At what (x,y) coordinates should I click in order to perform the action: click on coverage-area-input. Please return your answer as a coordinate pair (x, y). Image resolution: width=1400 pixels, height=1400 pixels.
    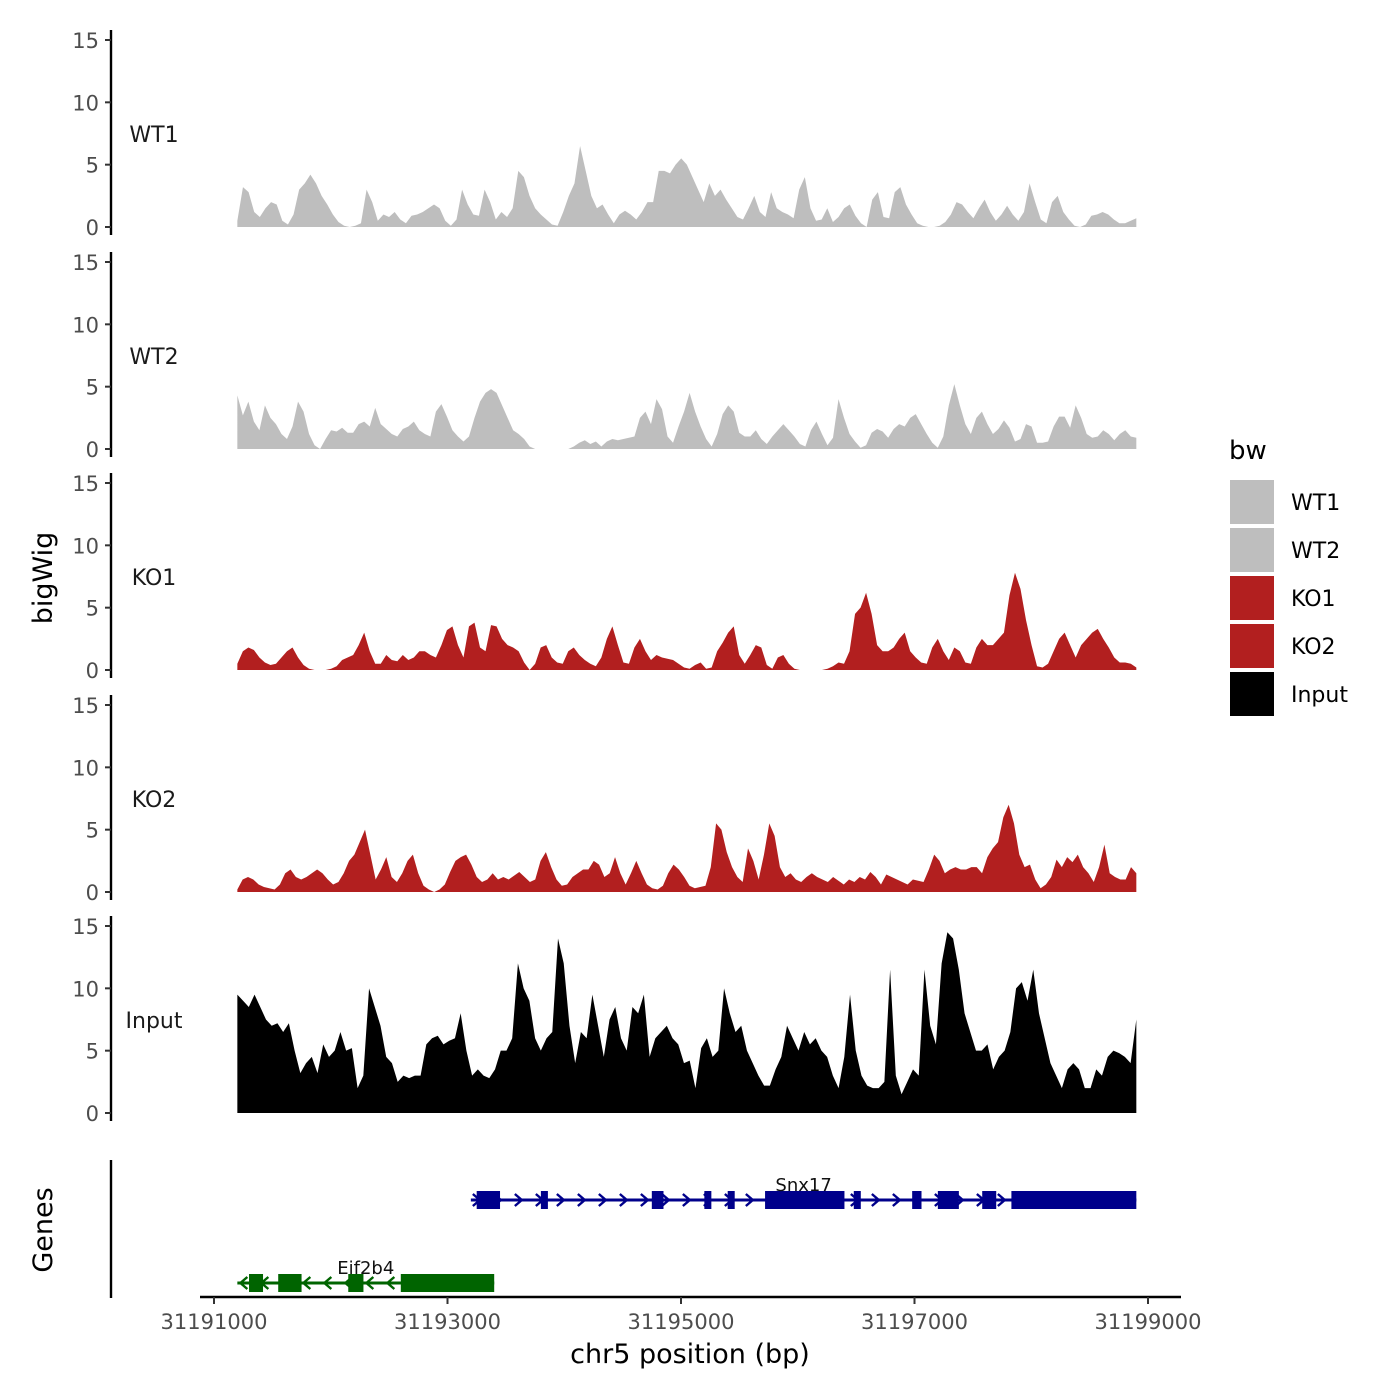
    Looking at the image, I should click on (687, 1022).